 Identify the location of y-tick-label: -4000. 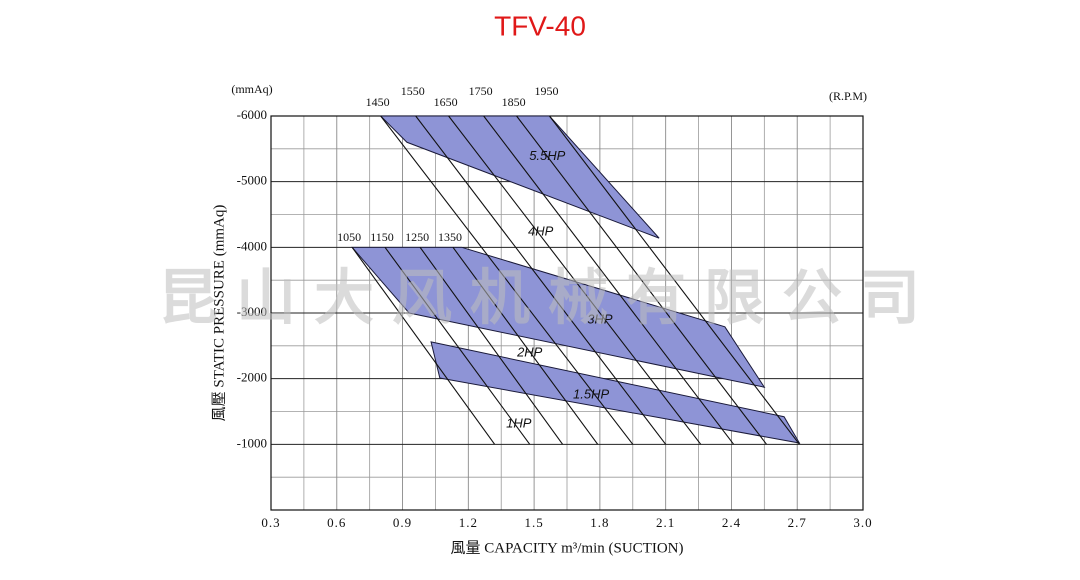
(252, 245).